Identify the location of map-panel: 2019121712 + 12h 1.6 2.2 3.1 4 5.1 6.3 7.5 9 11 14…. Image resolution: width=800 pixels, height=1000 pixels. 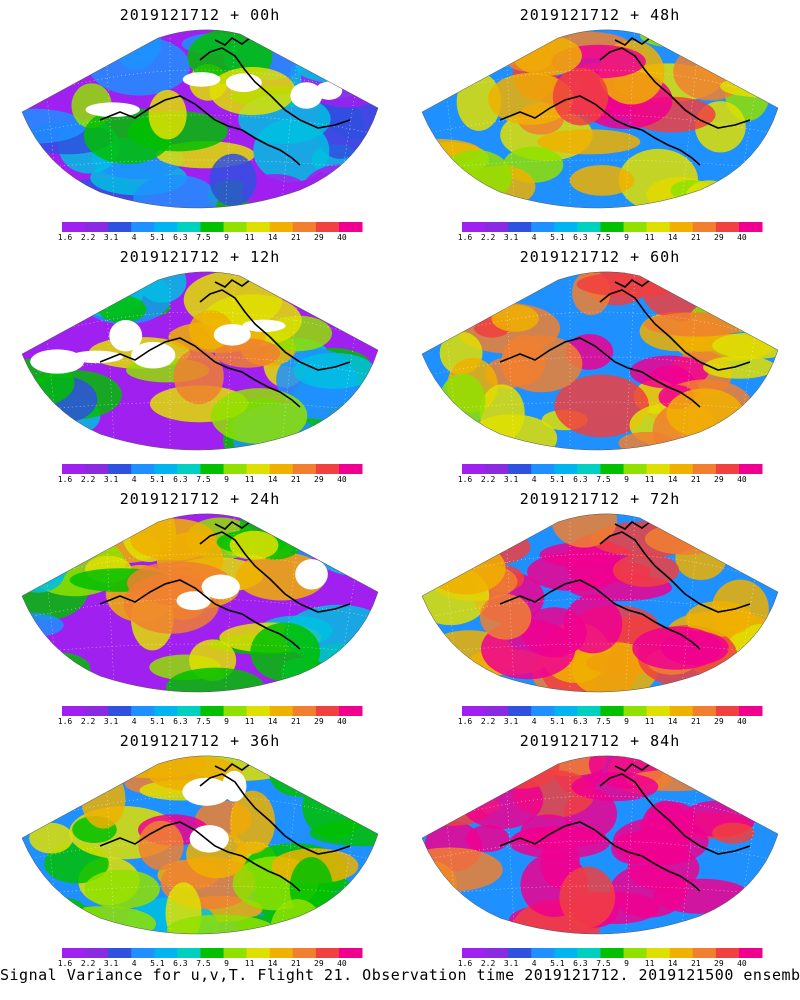
(200, 363).